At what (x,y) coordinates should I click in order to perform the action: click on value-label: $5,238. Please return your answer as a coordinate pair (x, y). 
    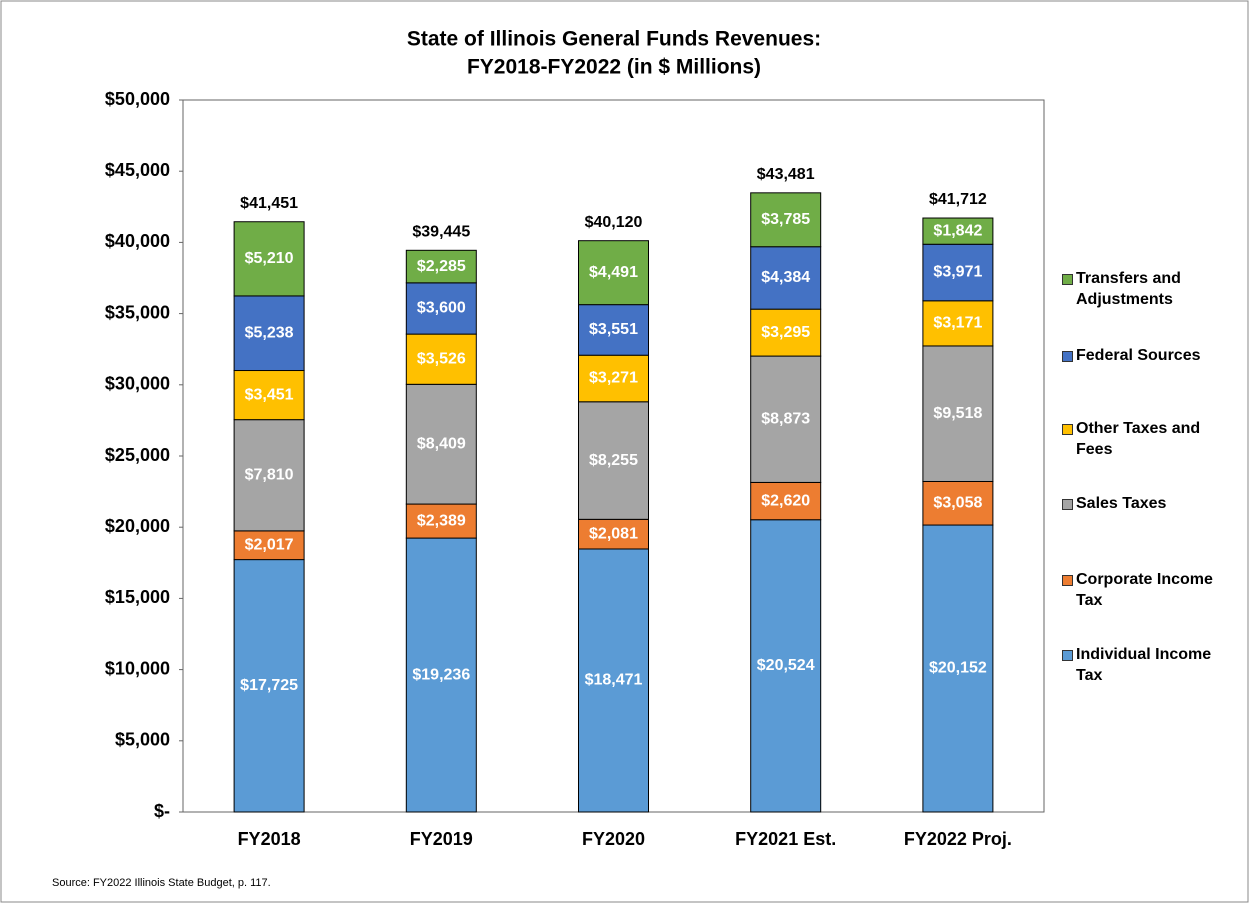
    Looking at the image, I should click on (269, 332).